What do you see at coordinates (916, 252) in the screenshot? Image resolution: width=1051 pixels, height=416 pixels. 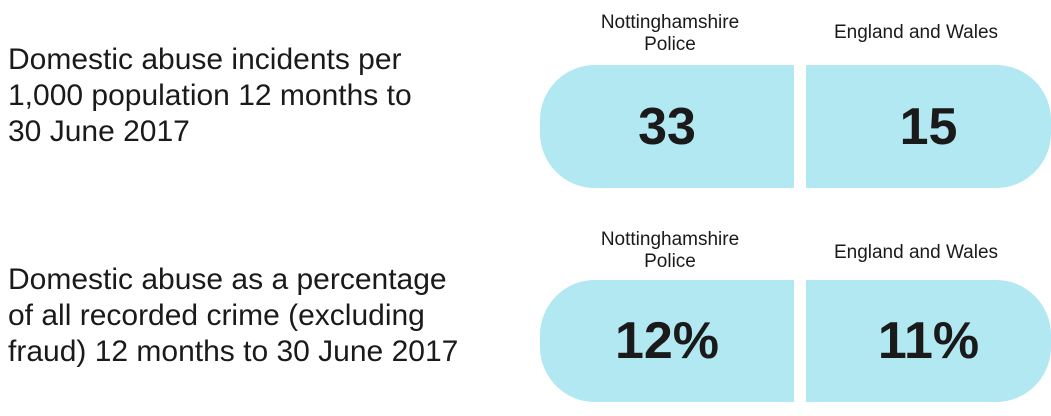 I see `metric2-national-label: England and Wales` at bounding box center [916, 252].